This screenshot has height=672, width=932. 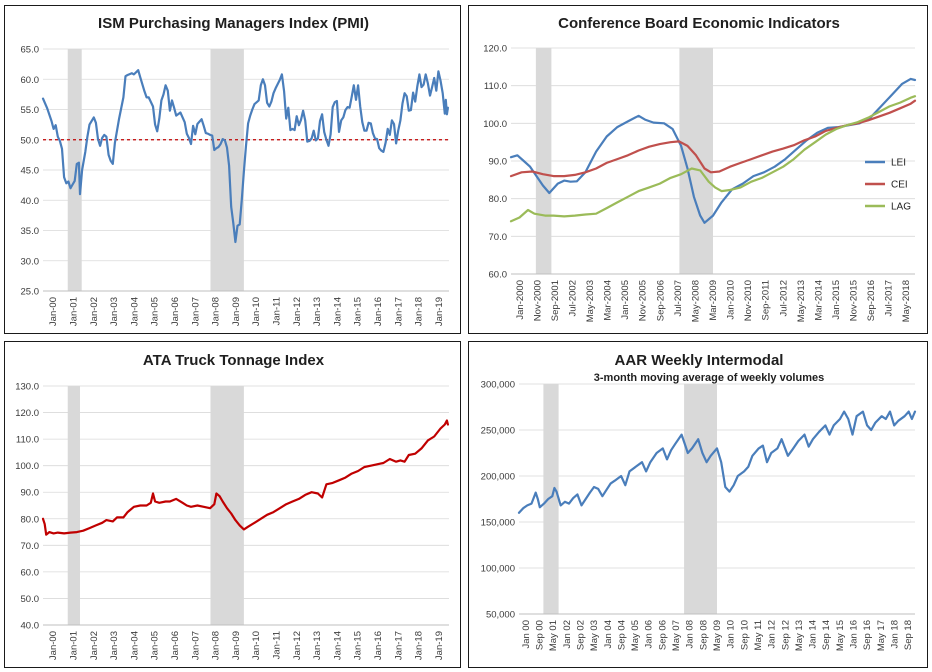 I want to click on x-tick-label: Jan-2010, so click(x=731, y=300).